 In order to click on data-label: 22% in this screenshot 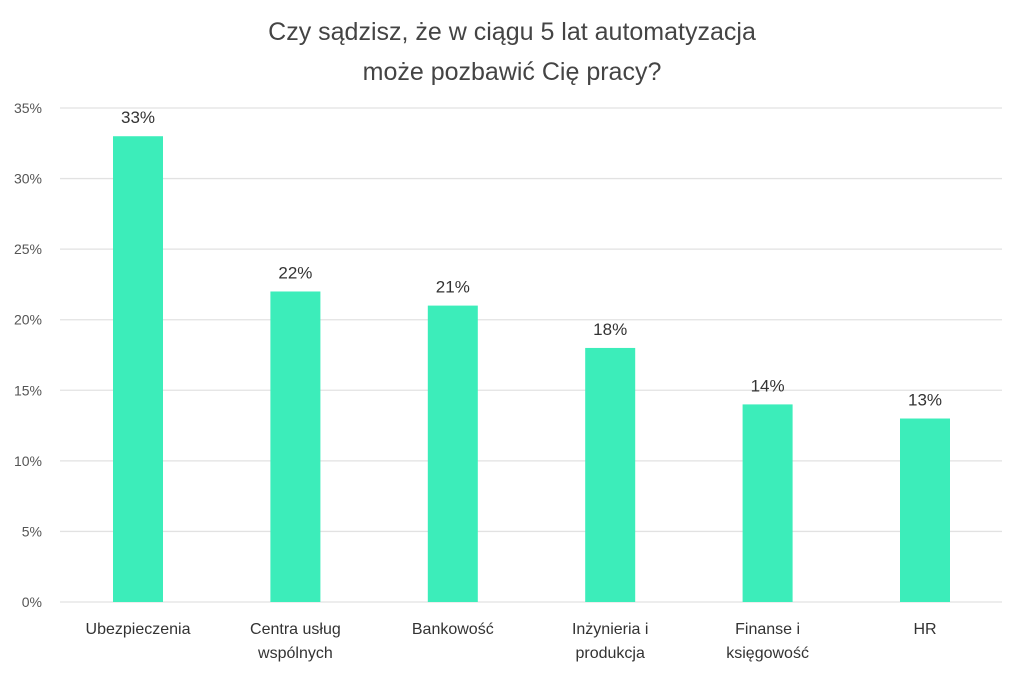, I will do `click(295, 272)`.